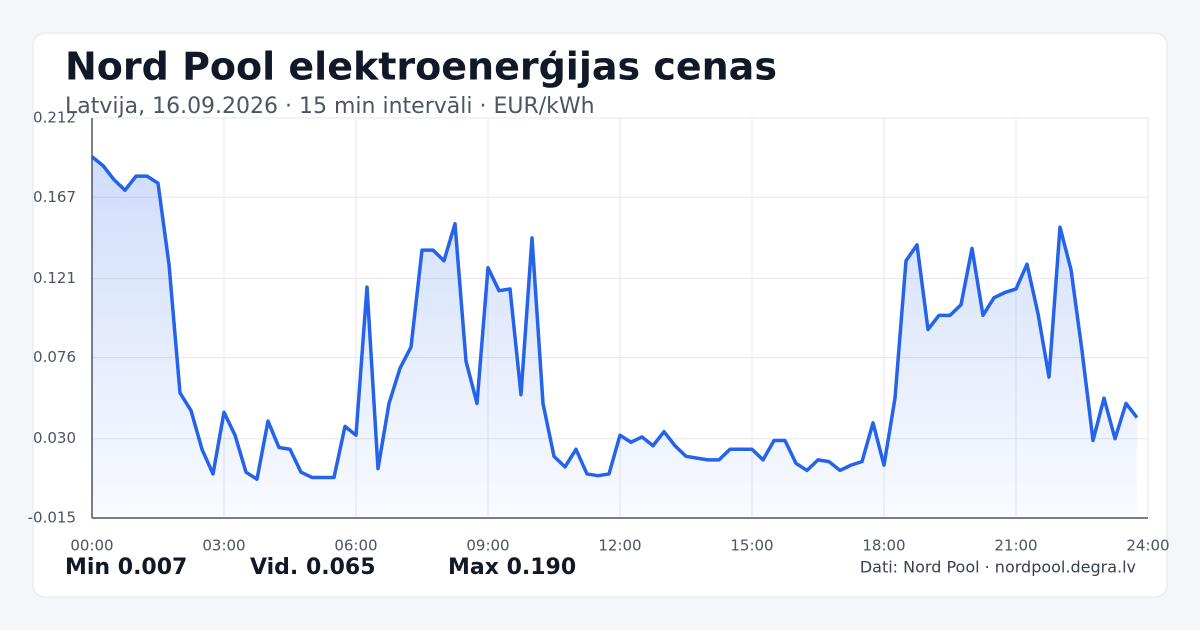 The image size is (1200, 630). What do you see at coordinates (54, 438) in the screenshot?
I see `y-tick-label: 0.030` at bounding box center [54, 438].